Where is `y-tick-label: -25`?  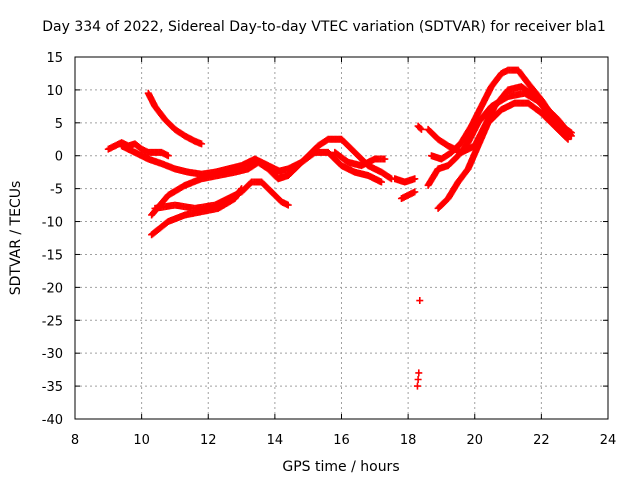
y-tick-label: -25 is located at coordinates (52, 321).